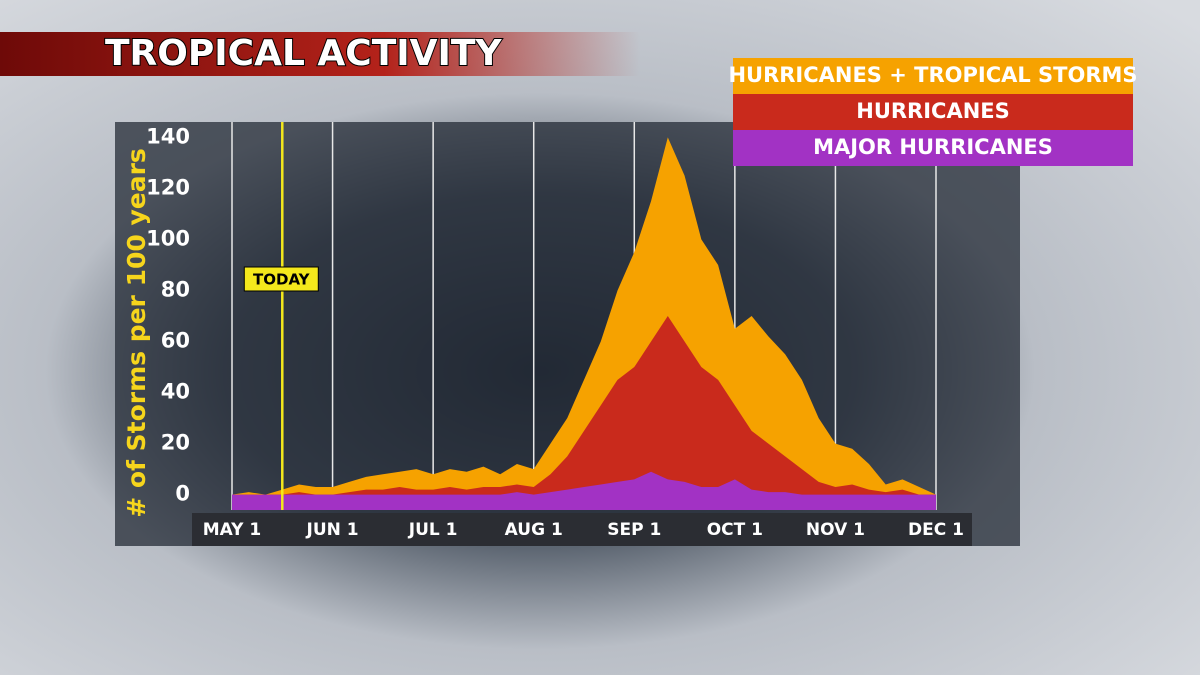  I want to click on title-banner, so click(320, 54).